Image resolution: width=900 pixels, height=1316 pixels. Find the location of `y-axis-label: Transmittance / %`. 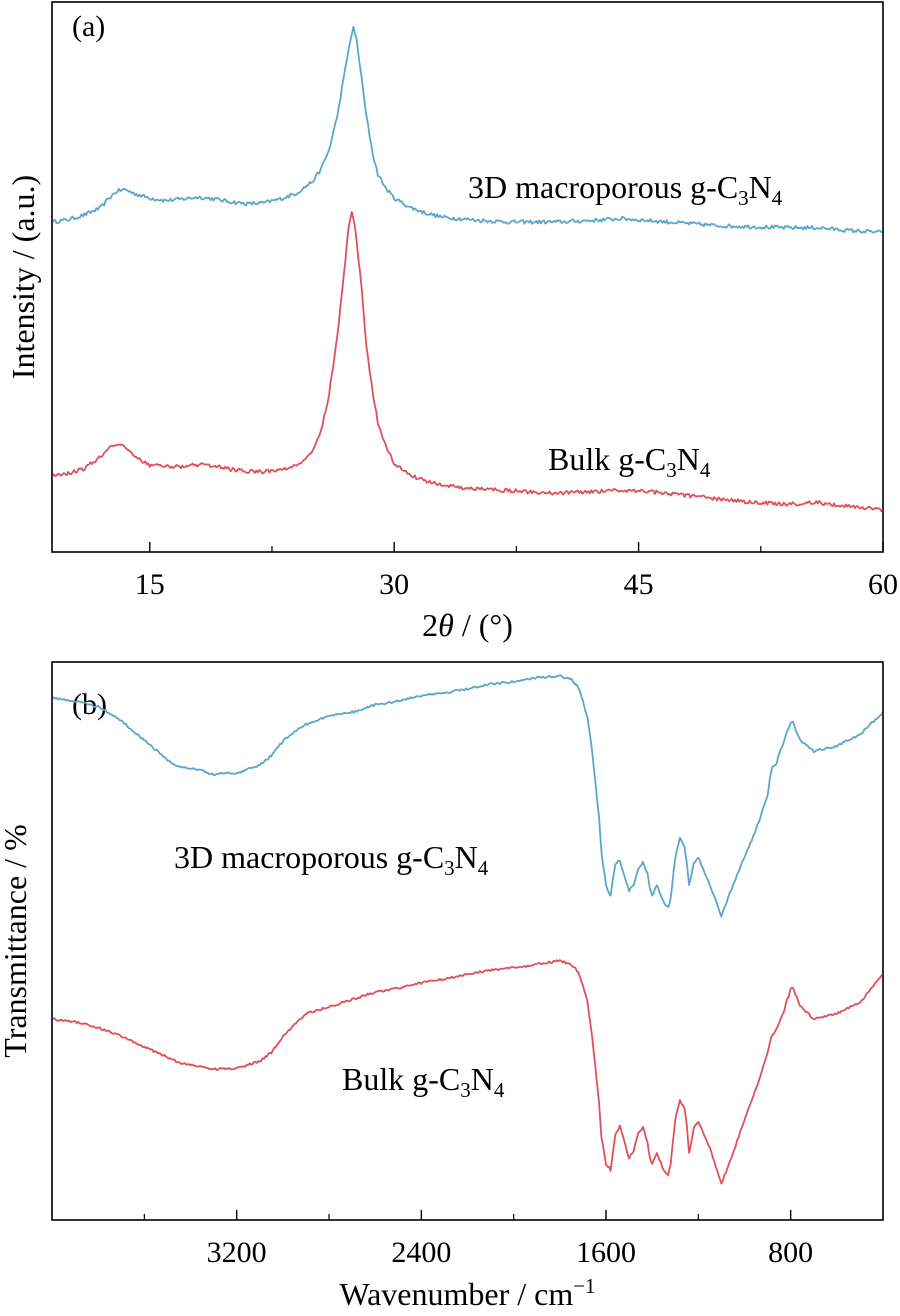

y-axis-label: Transmittance / % is located at coordinates (16, 940).